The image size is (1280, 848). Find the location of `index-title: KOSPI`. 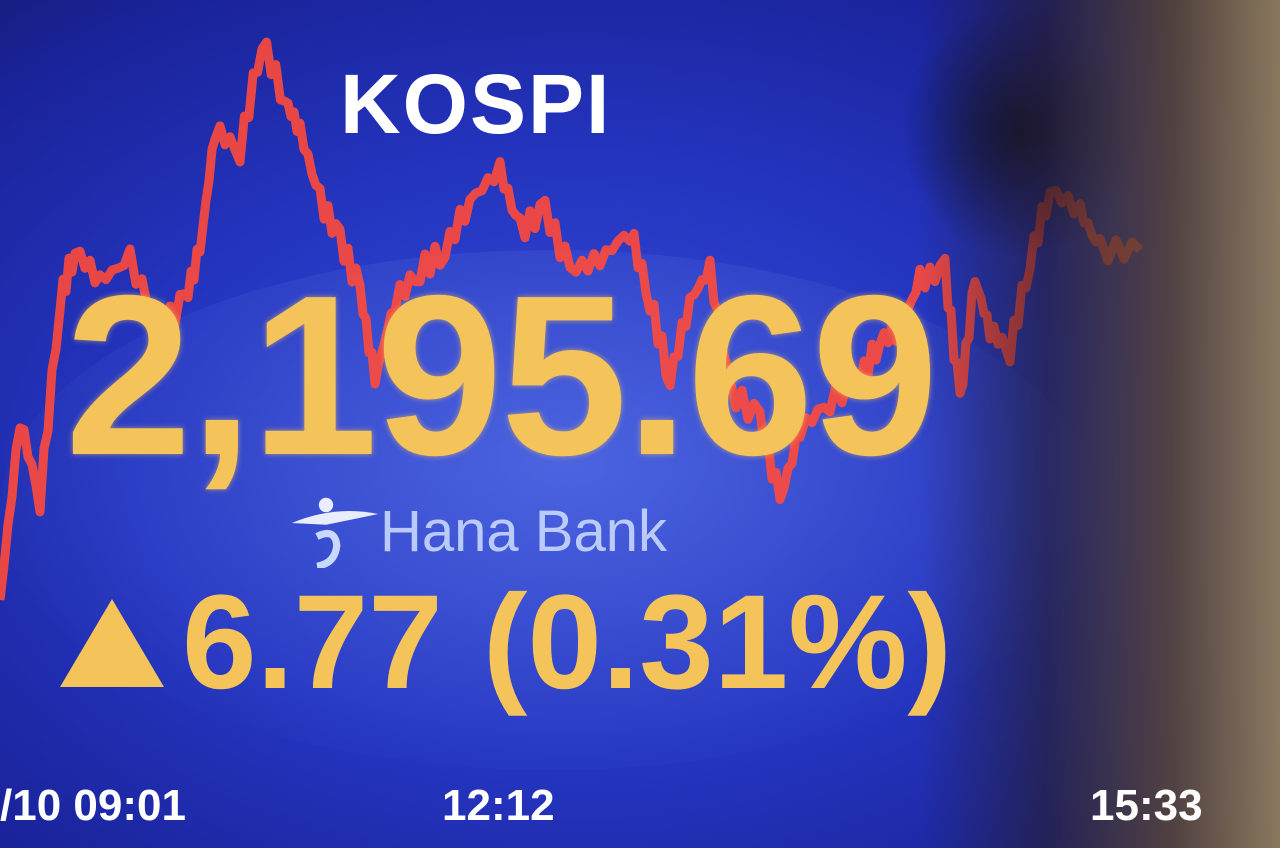

index-title: KOSPI is located at coordinates (476, 104).